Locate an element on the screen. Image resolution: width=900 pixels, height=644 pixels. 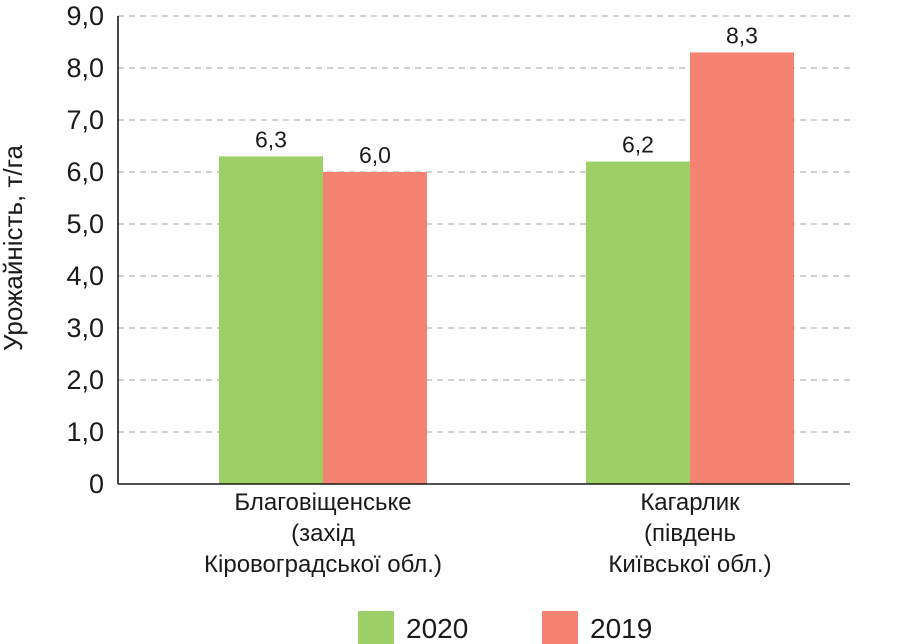
y-tick-labels: 0 1,0 2,0 3,0 4,0 5,0 6,0 7,0 8,0 9,0 is located at coordinates (85, 250).